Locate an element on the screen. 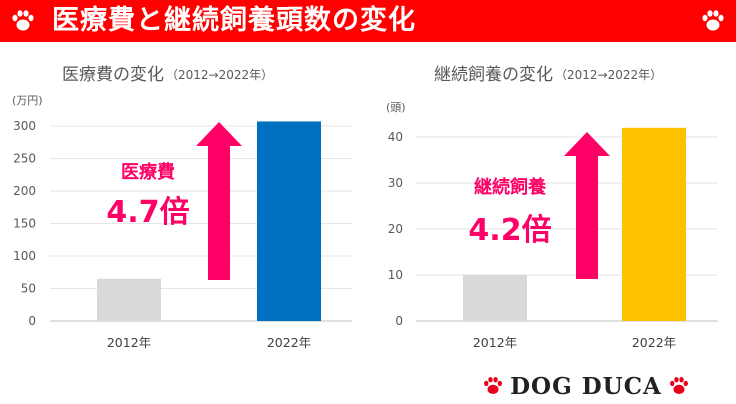 The width and height of the screenshot is (736, 404). y-tick-label: 150 is located at coordinates (24, 224).